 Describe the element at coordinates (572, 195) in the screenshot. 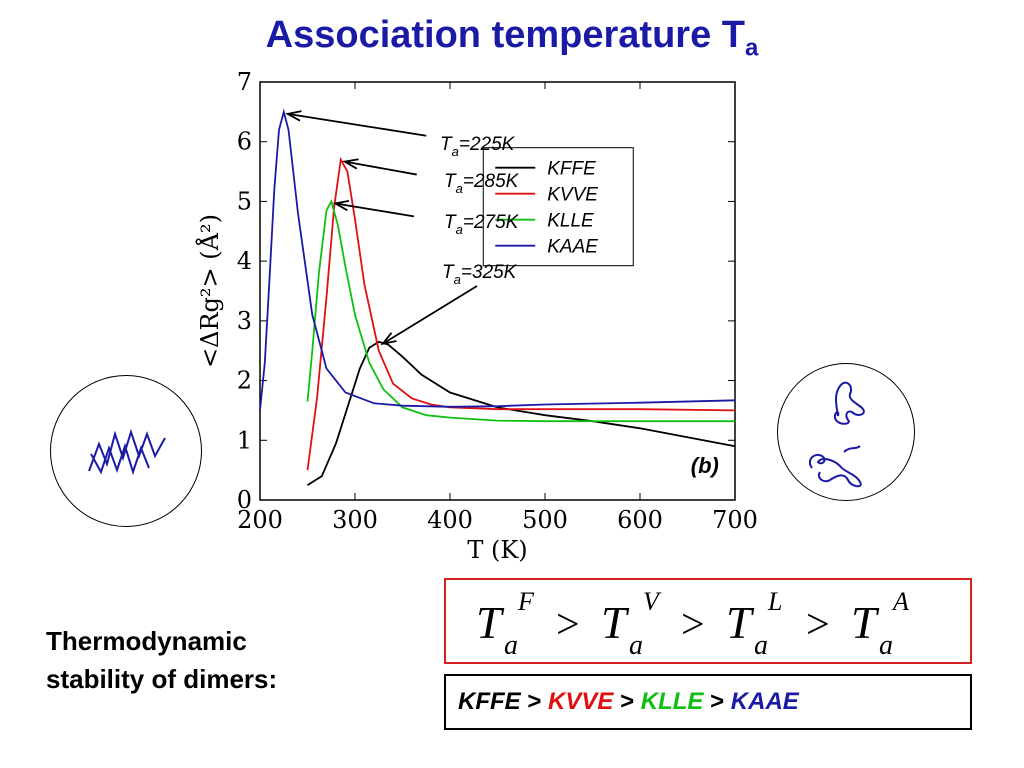

I see `legend-label: KVVE` at that location.